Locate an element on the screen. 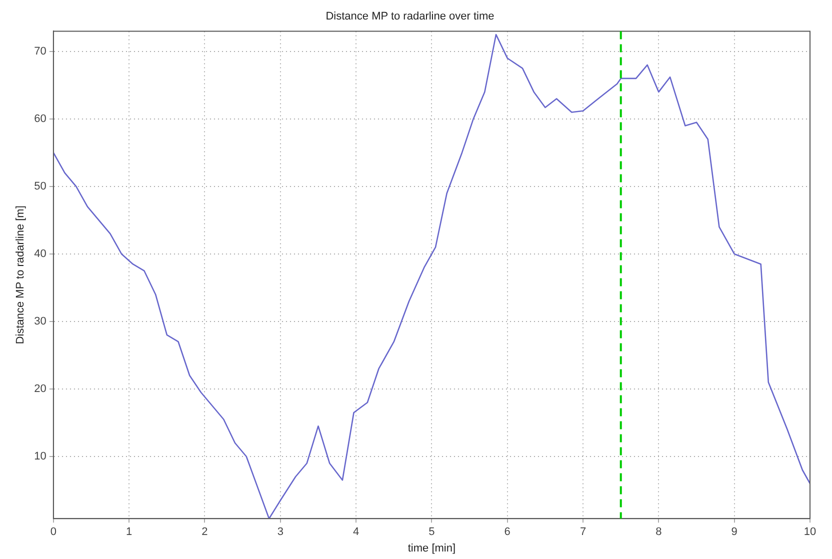 The height and width of the screenshot is (559, 832). y-tick-label: 10 is located at coordinates (40, 456).